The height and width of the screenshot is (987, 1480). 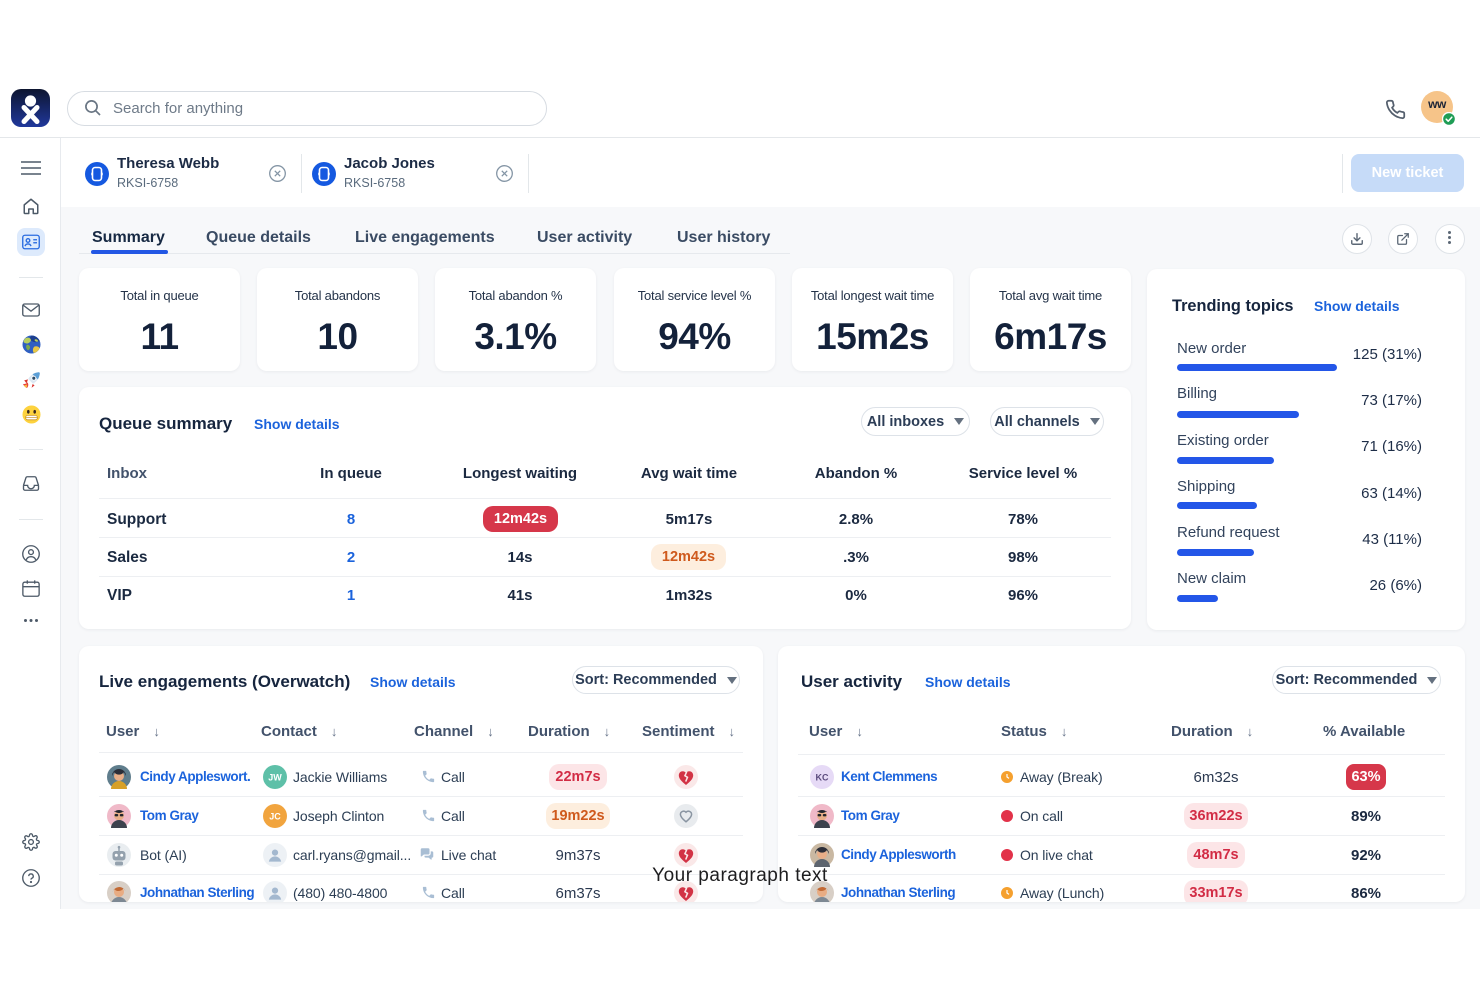 I want to click on svg-text: JC, so click(x=275, y=817).